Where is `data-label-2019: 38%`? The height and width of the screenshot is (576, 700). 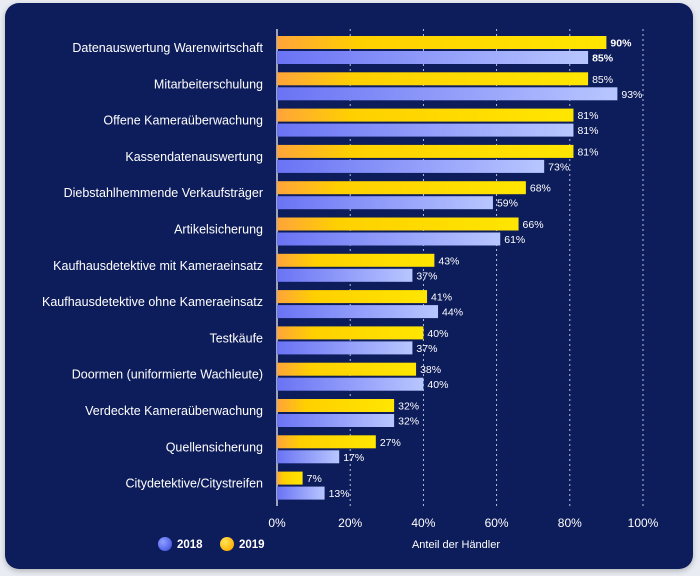 data-label-2019: 38% is located at coordinates (430, 370).